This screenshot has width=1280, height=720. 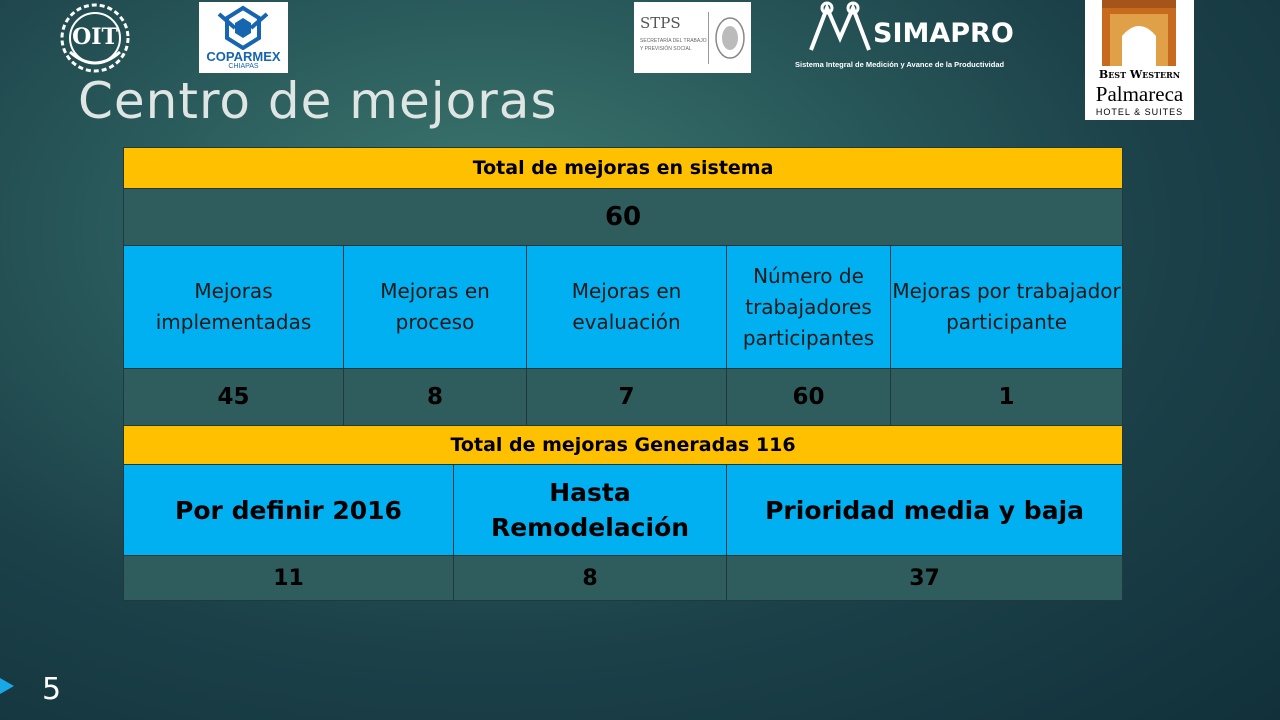 I want to click on column-label: Prioridad media y baja, so click(x=924, y=510).